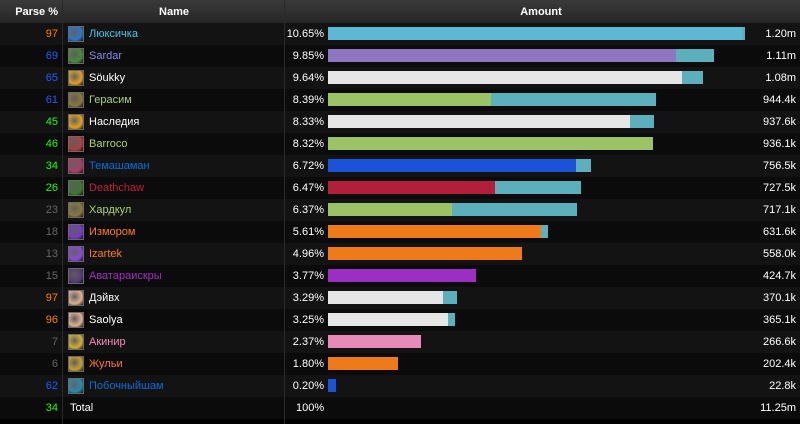 The height and width of the screenshot is (424, 800). Describe the element at coordinates (174, 210) in the screenshot. I see `player-name-cell: Хардкул` at that location.